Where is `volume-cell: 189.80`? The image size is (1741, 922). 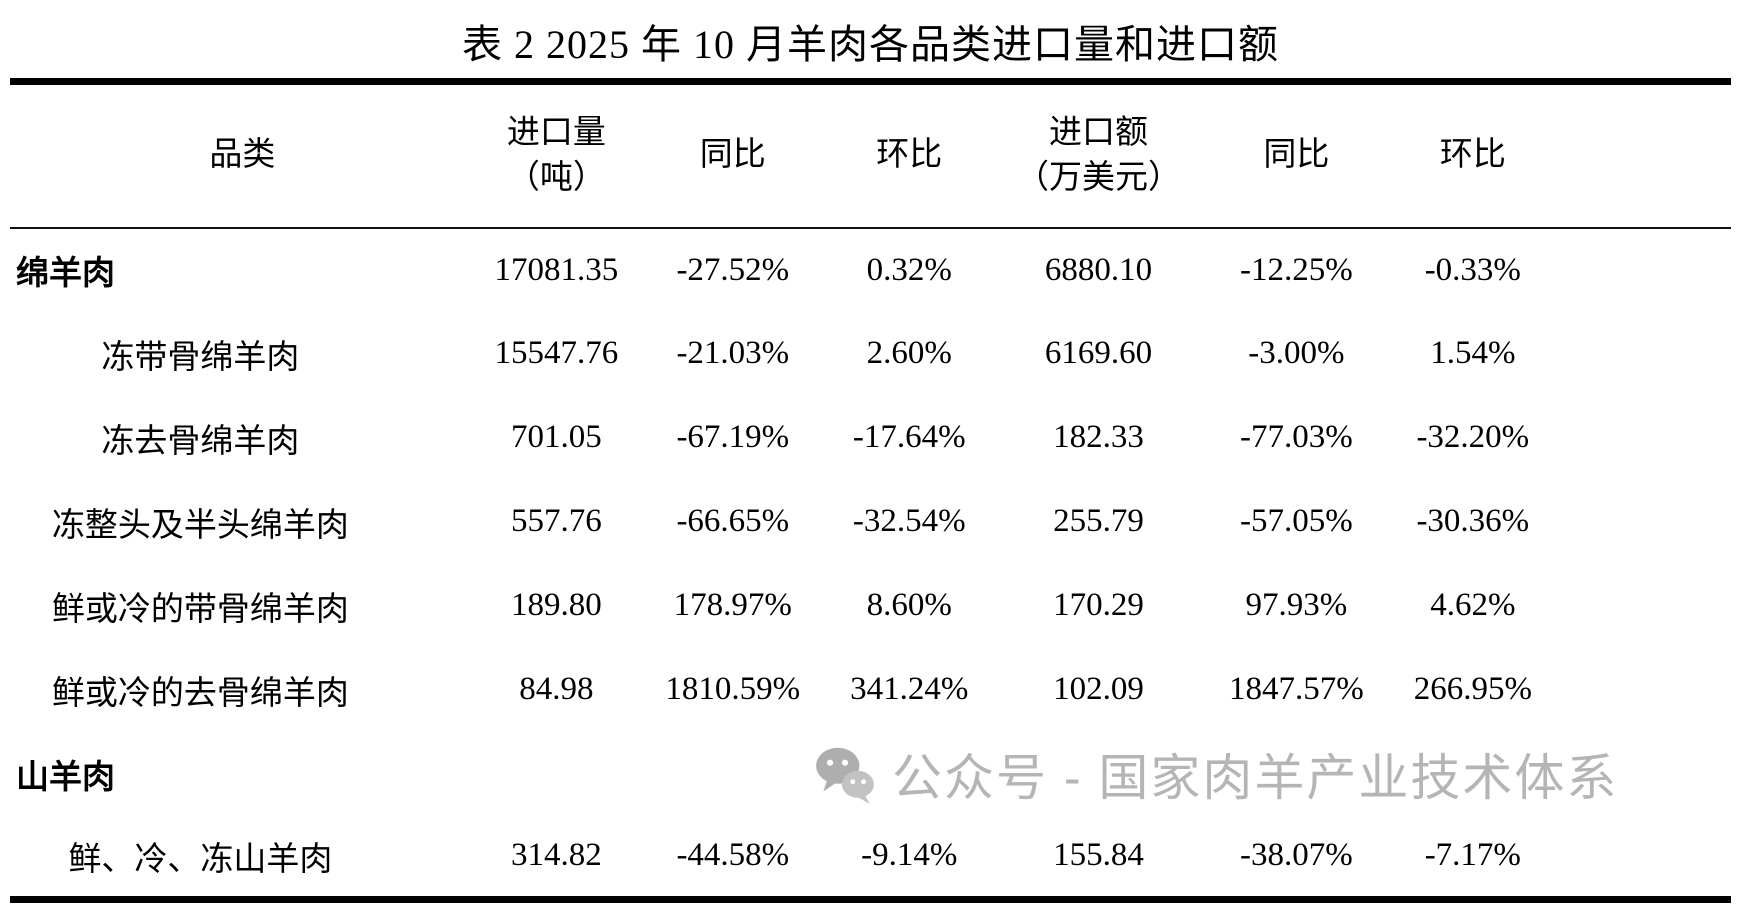 volume-cell: 189.80 is located at coordinates (556, 605).